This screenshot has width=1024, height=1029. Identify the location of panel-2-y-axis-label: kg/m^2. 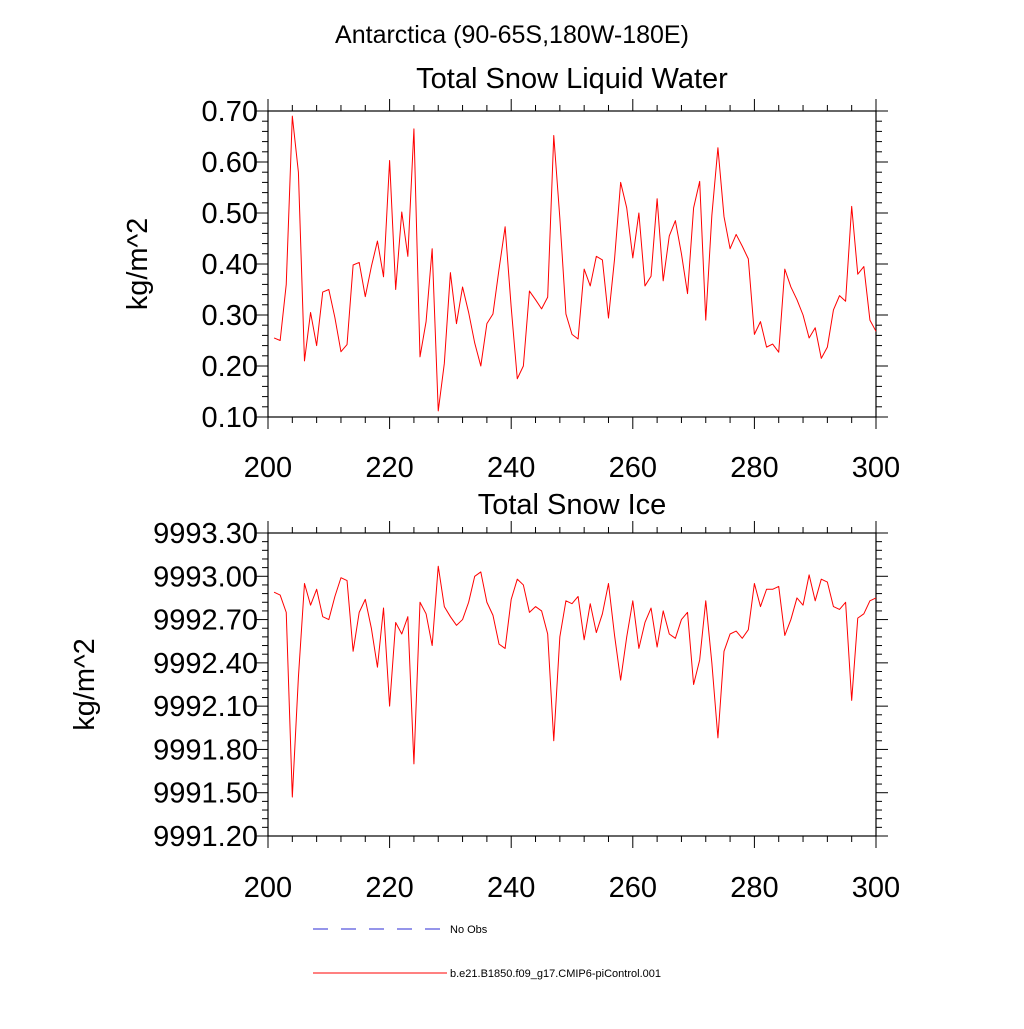
(85, 684).